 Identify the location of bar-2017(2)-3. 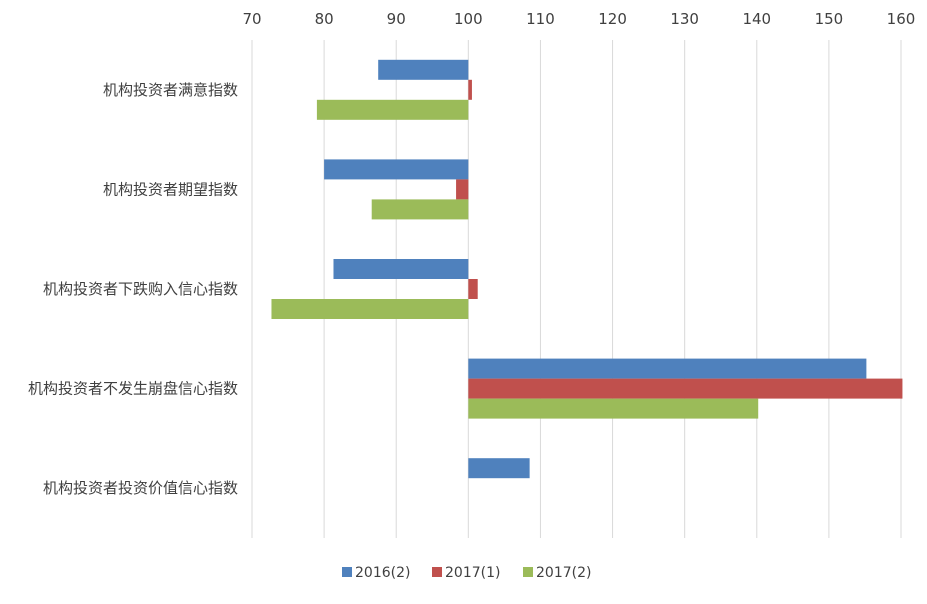
(613, 408).